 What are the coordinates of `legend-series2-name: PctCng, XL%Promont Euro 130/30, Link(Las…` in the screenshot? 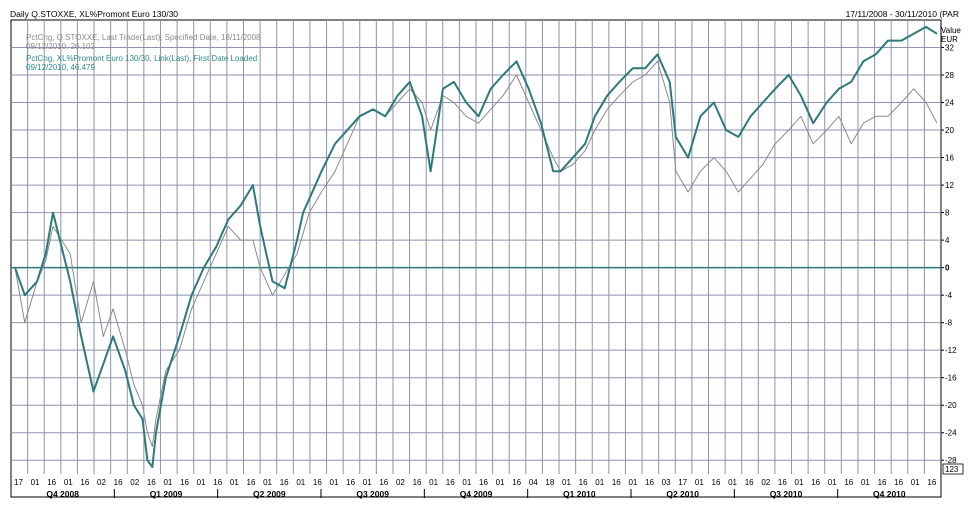 It's located at (142, 58).